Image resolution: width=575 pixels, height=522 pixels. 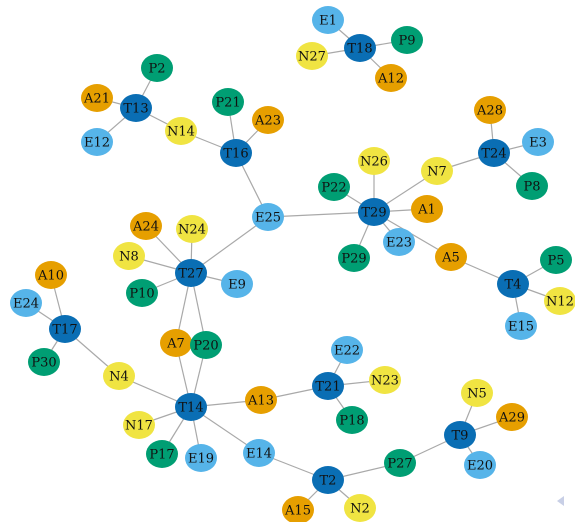 I want to click on node-p17: P17, so click(x=162, y=454).